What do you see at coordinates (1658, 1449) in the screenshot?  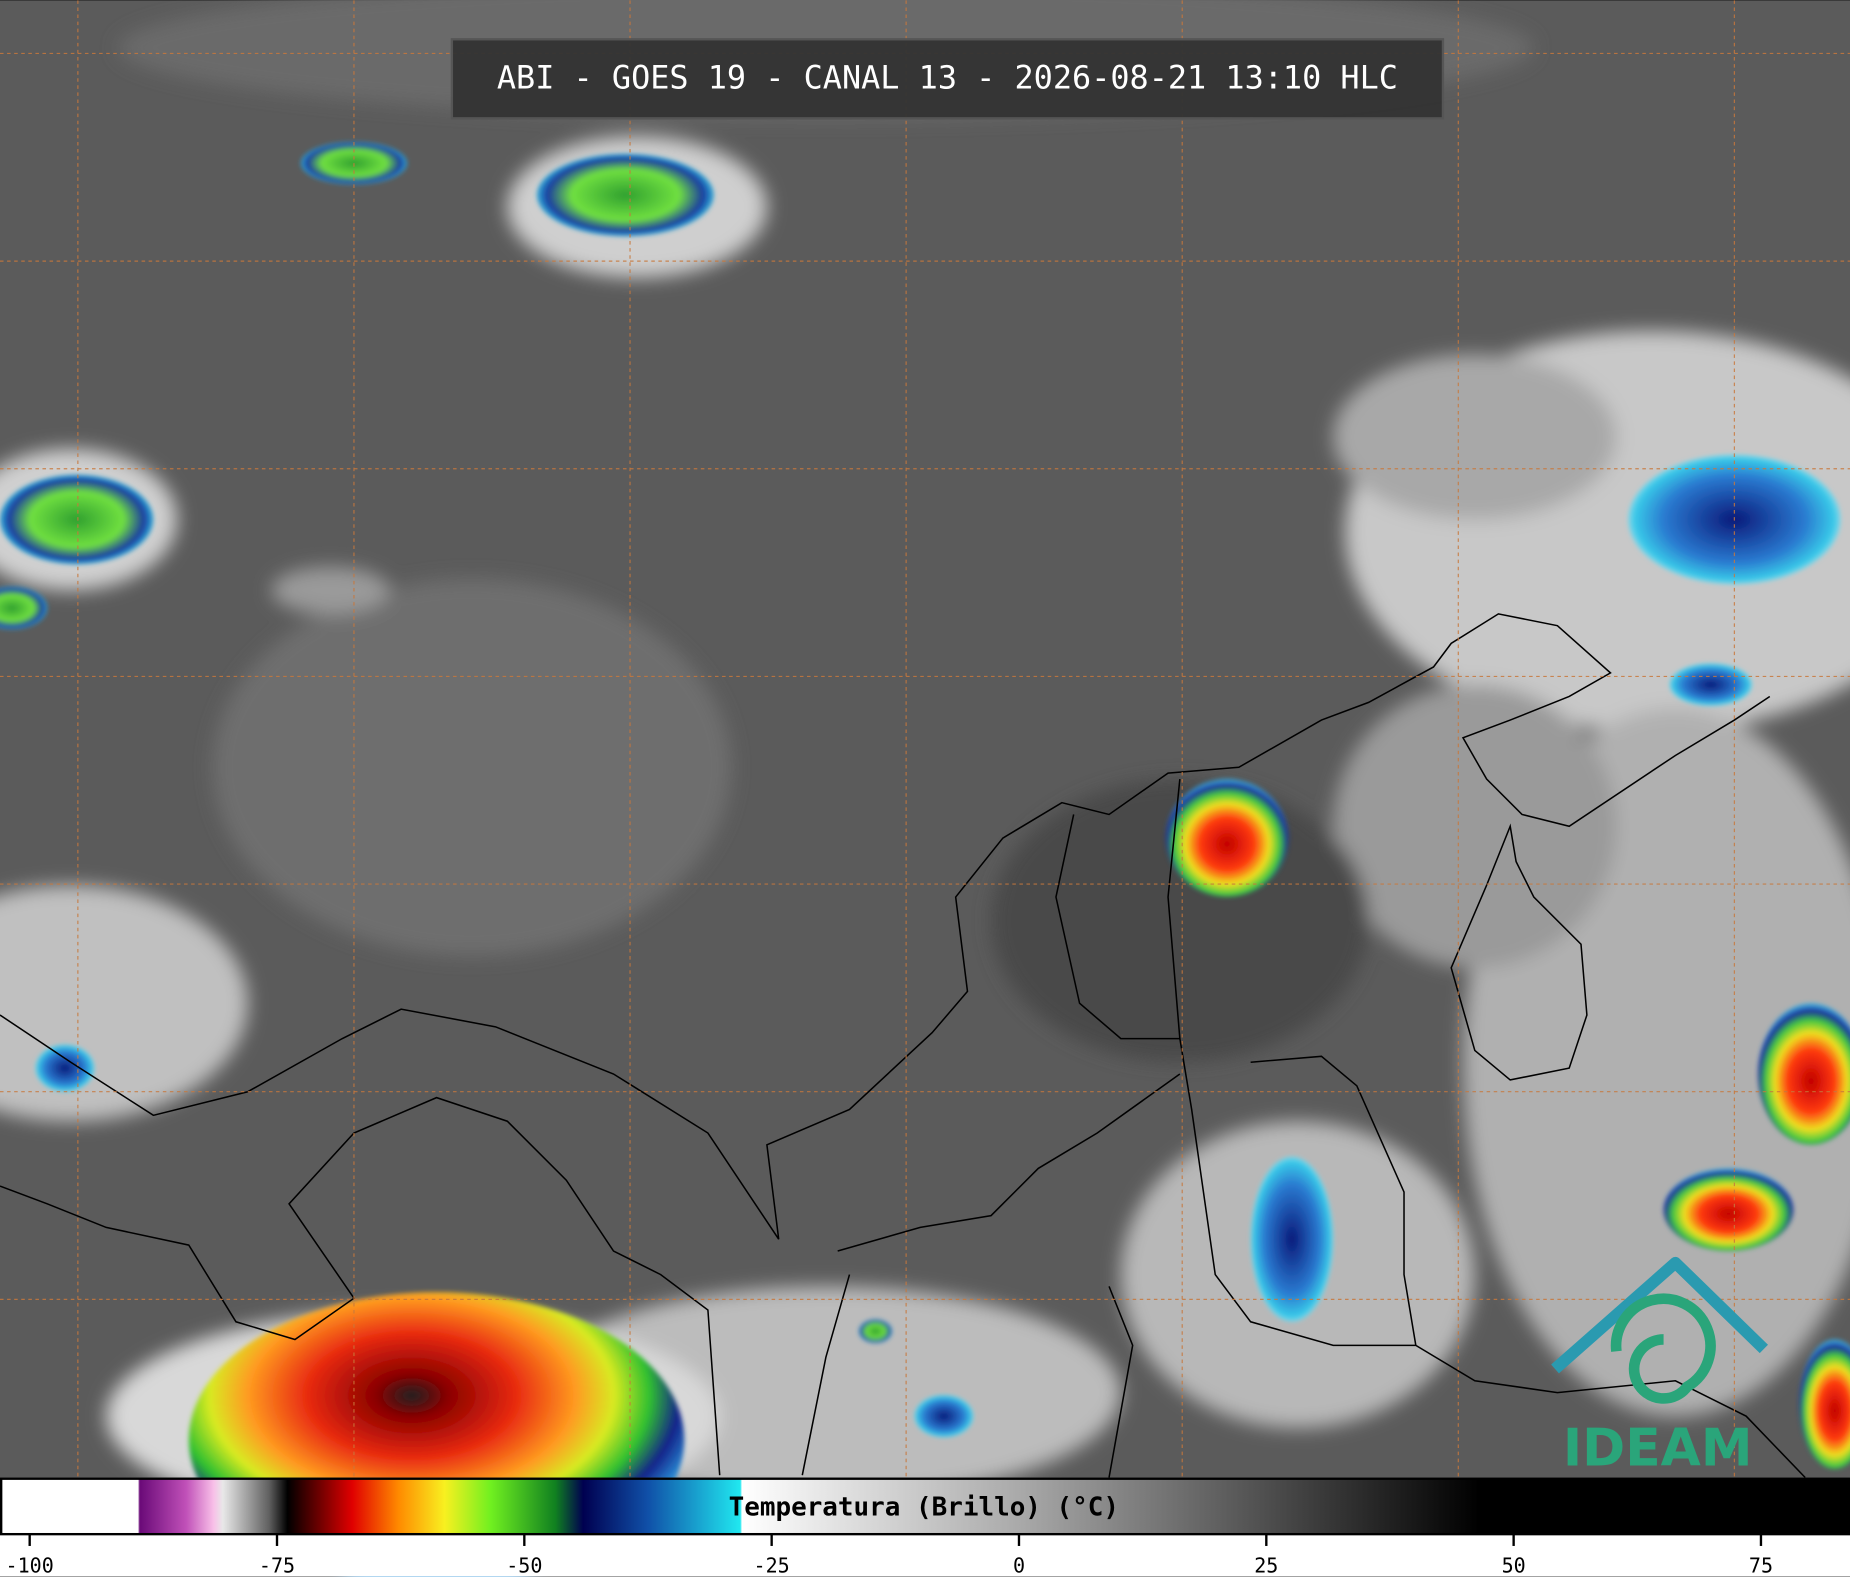 I see `logo-text: IDEAM` at bounding box center [1658, 1449].